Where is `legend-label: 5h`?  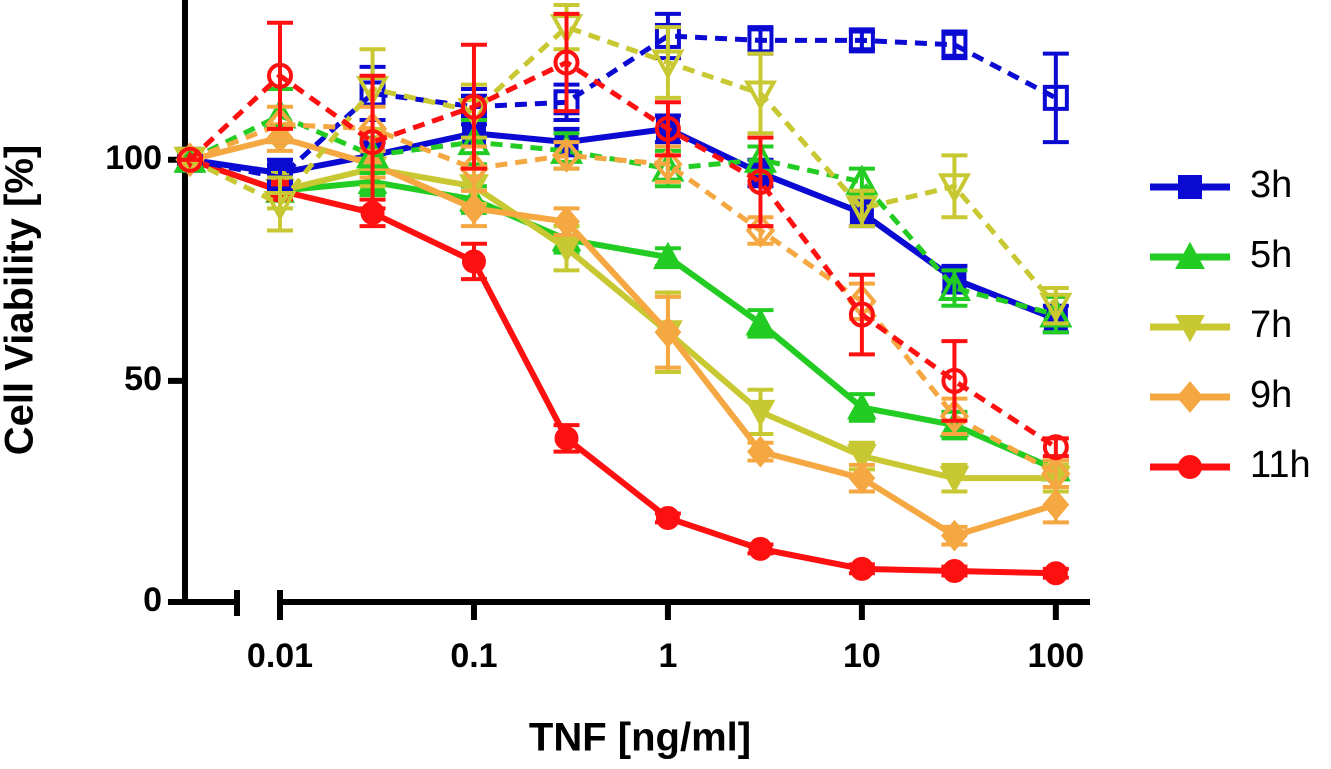 legend-label: 5h is located at coordinates (1271, 255).